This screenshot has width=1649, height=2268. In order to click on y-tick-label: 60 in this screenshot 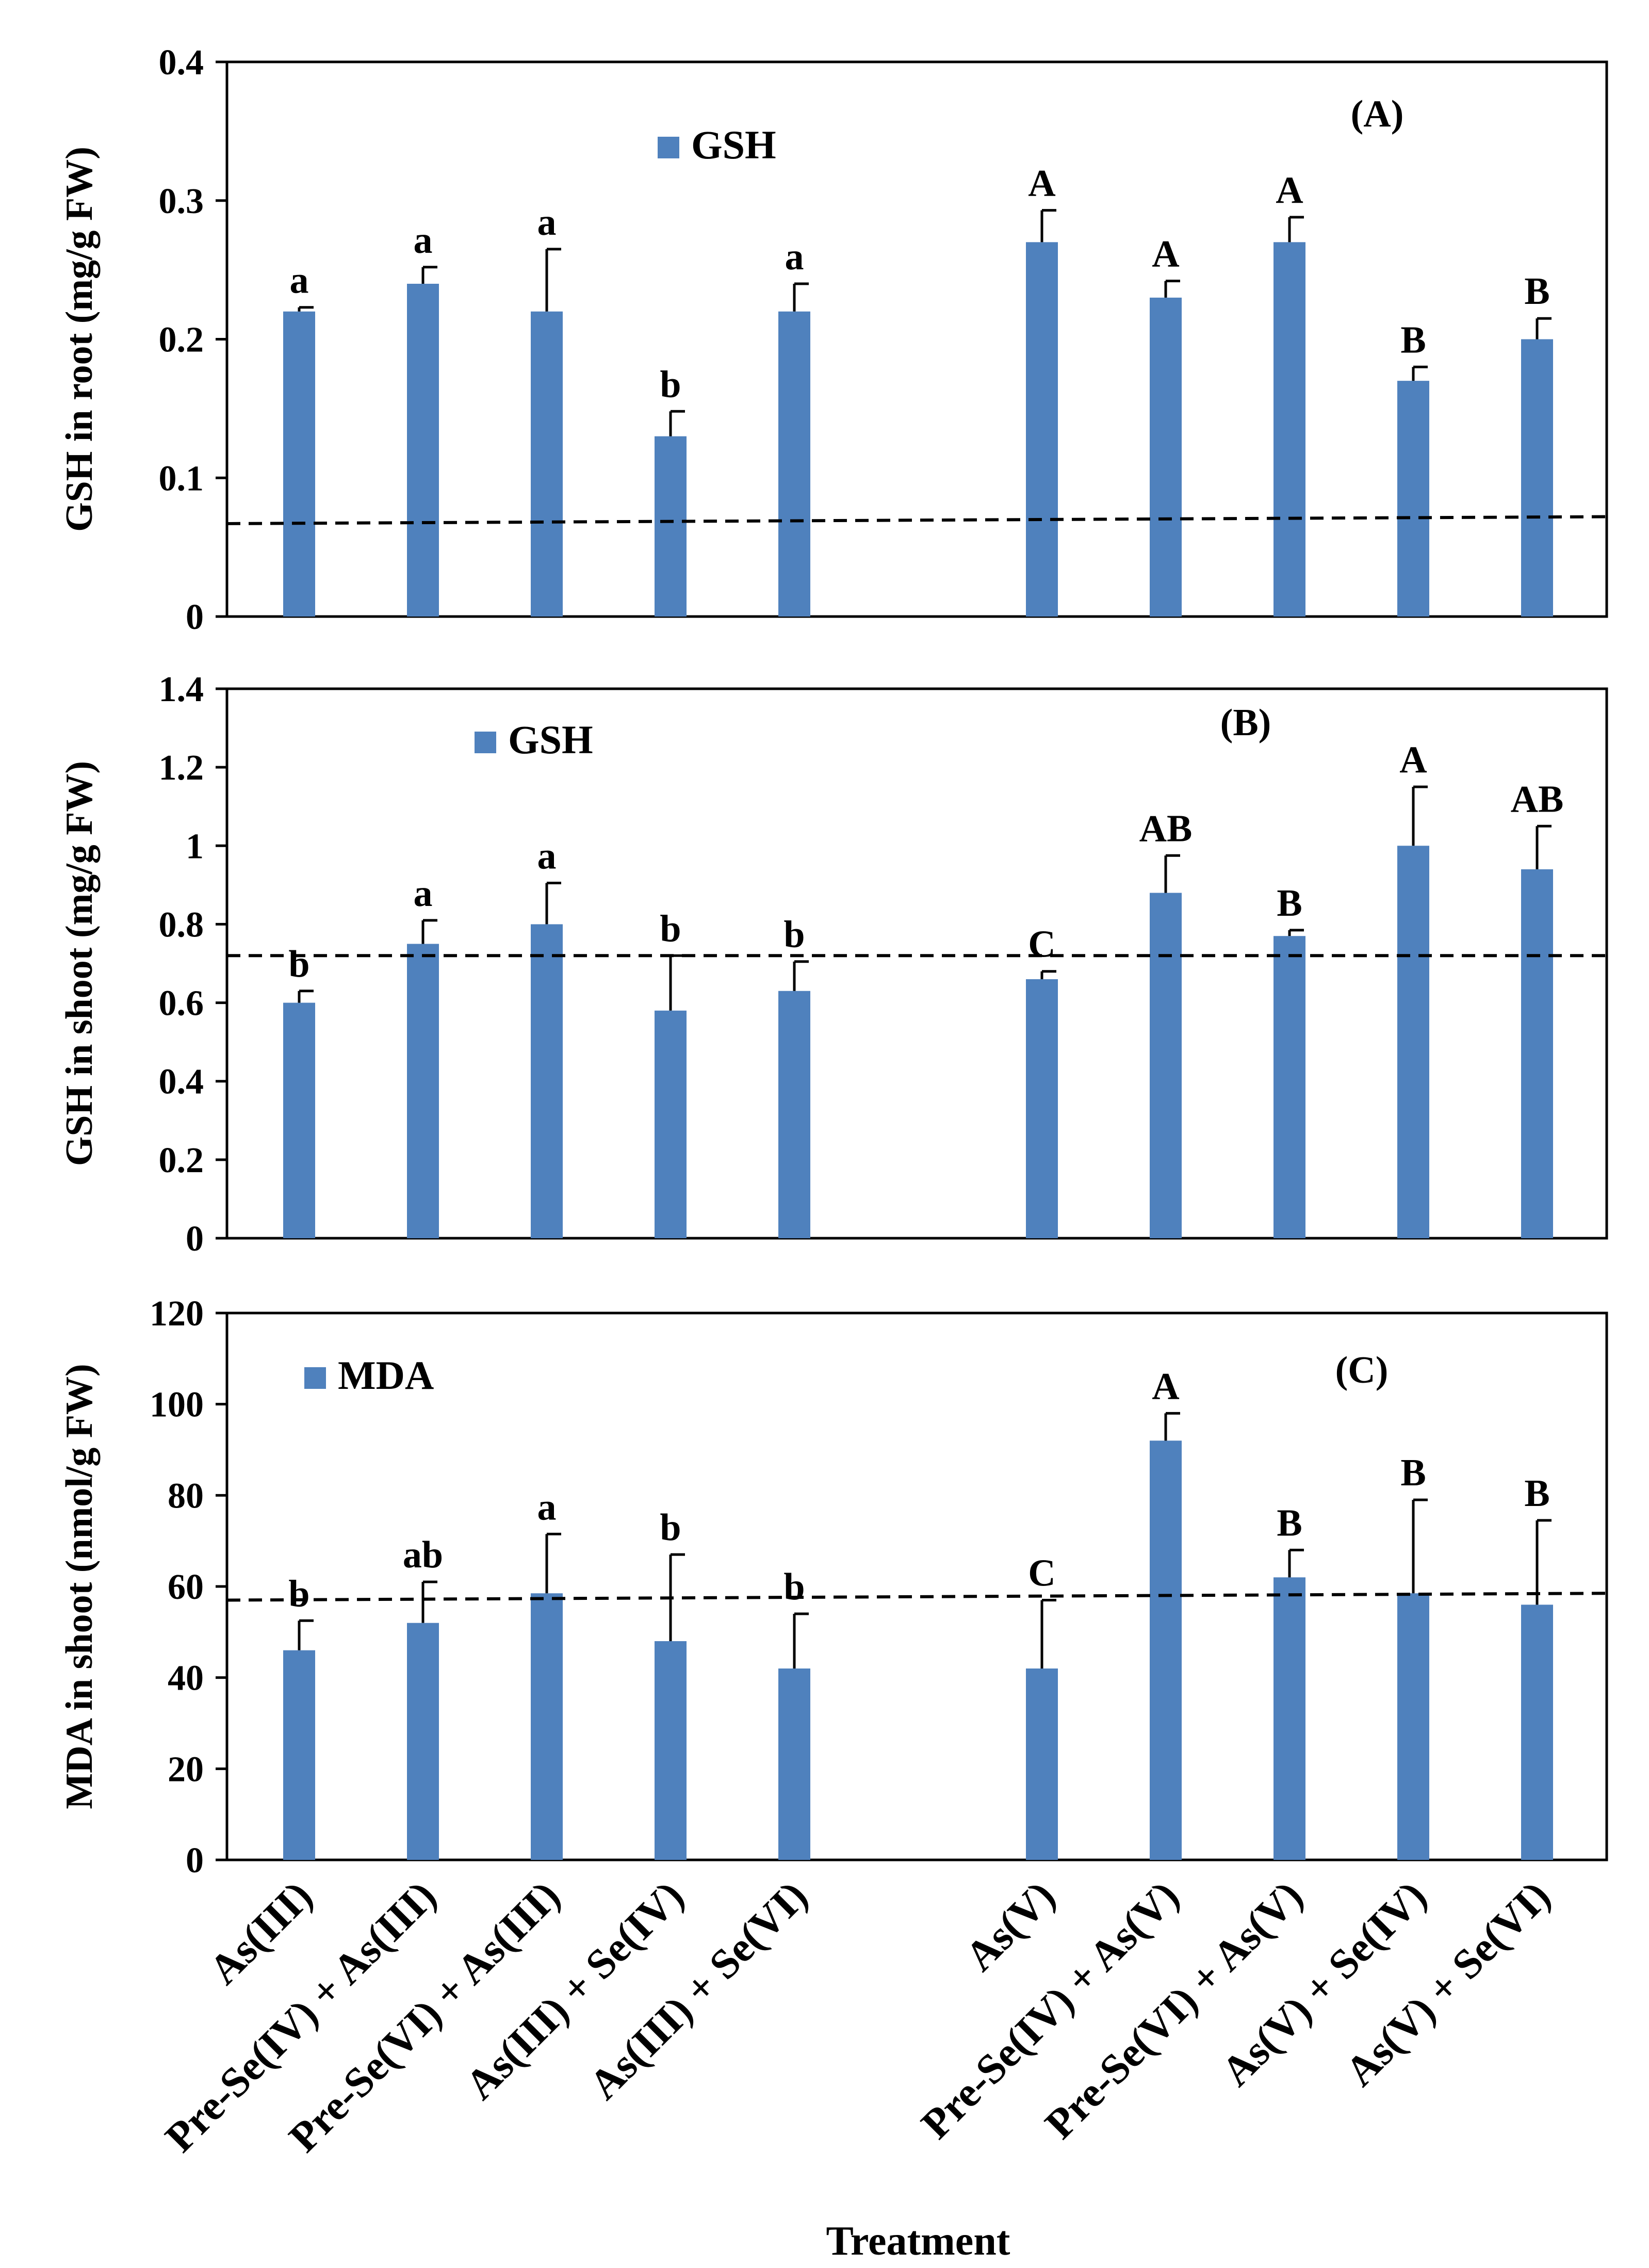, I will do `click(186, 1587)`.